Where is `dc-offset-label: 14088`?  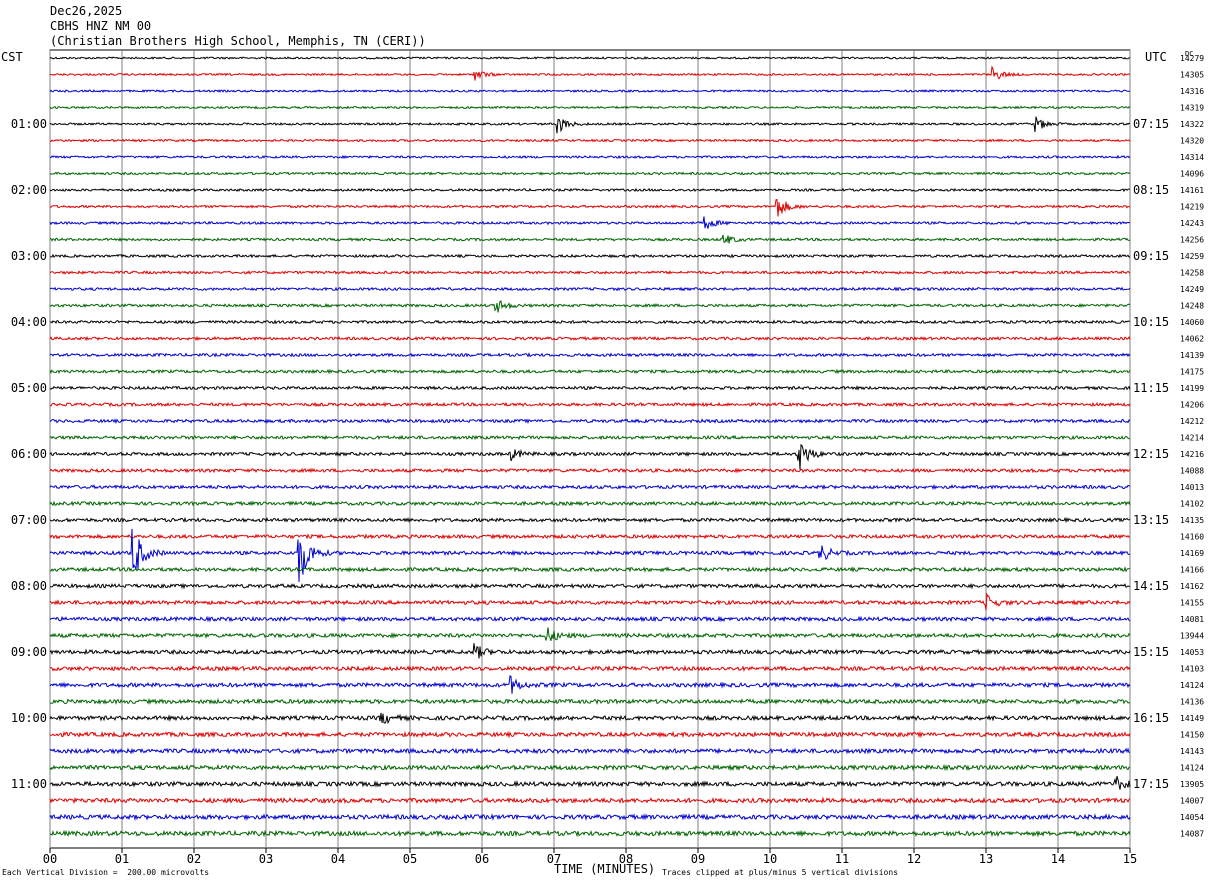 dc-offset-label: 14088 is located at coordinates (1192, 471).